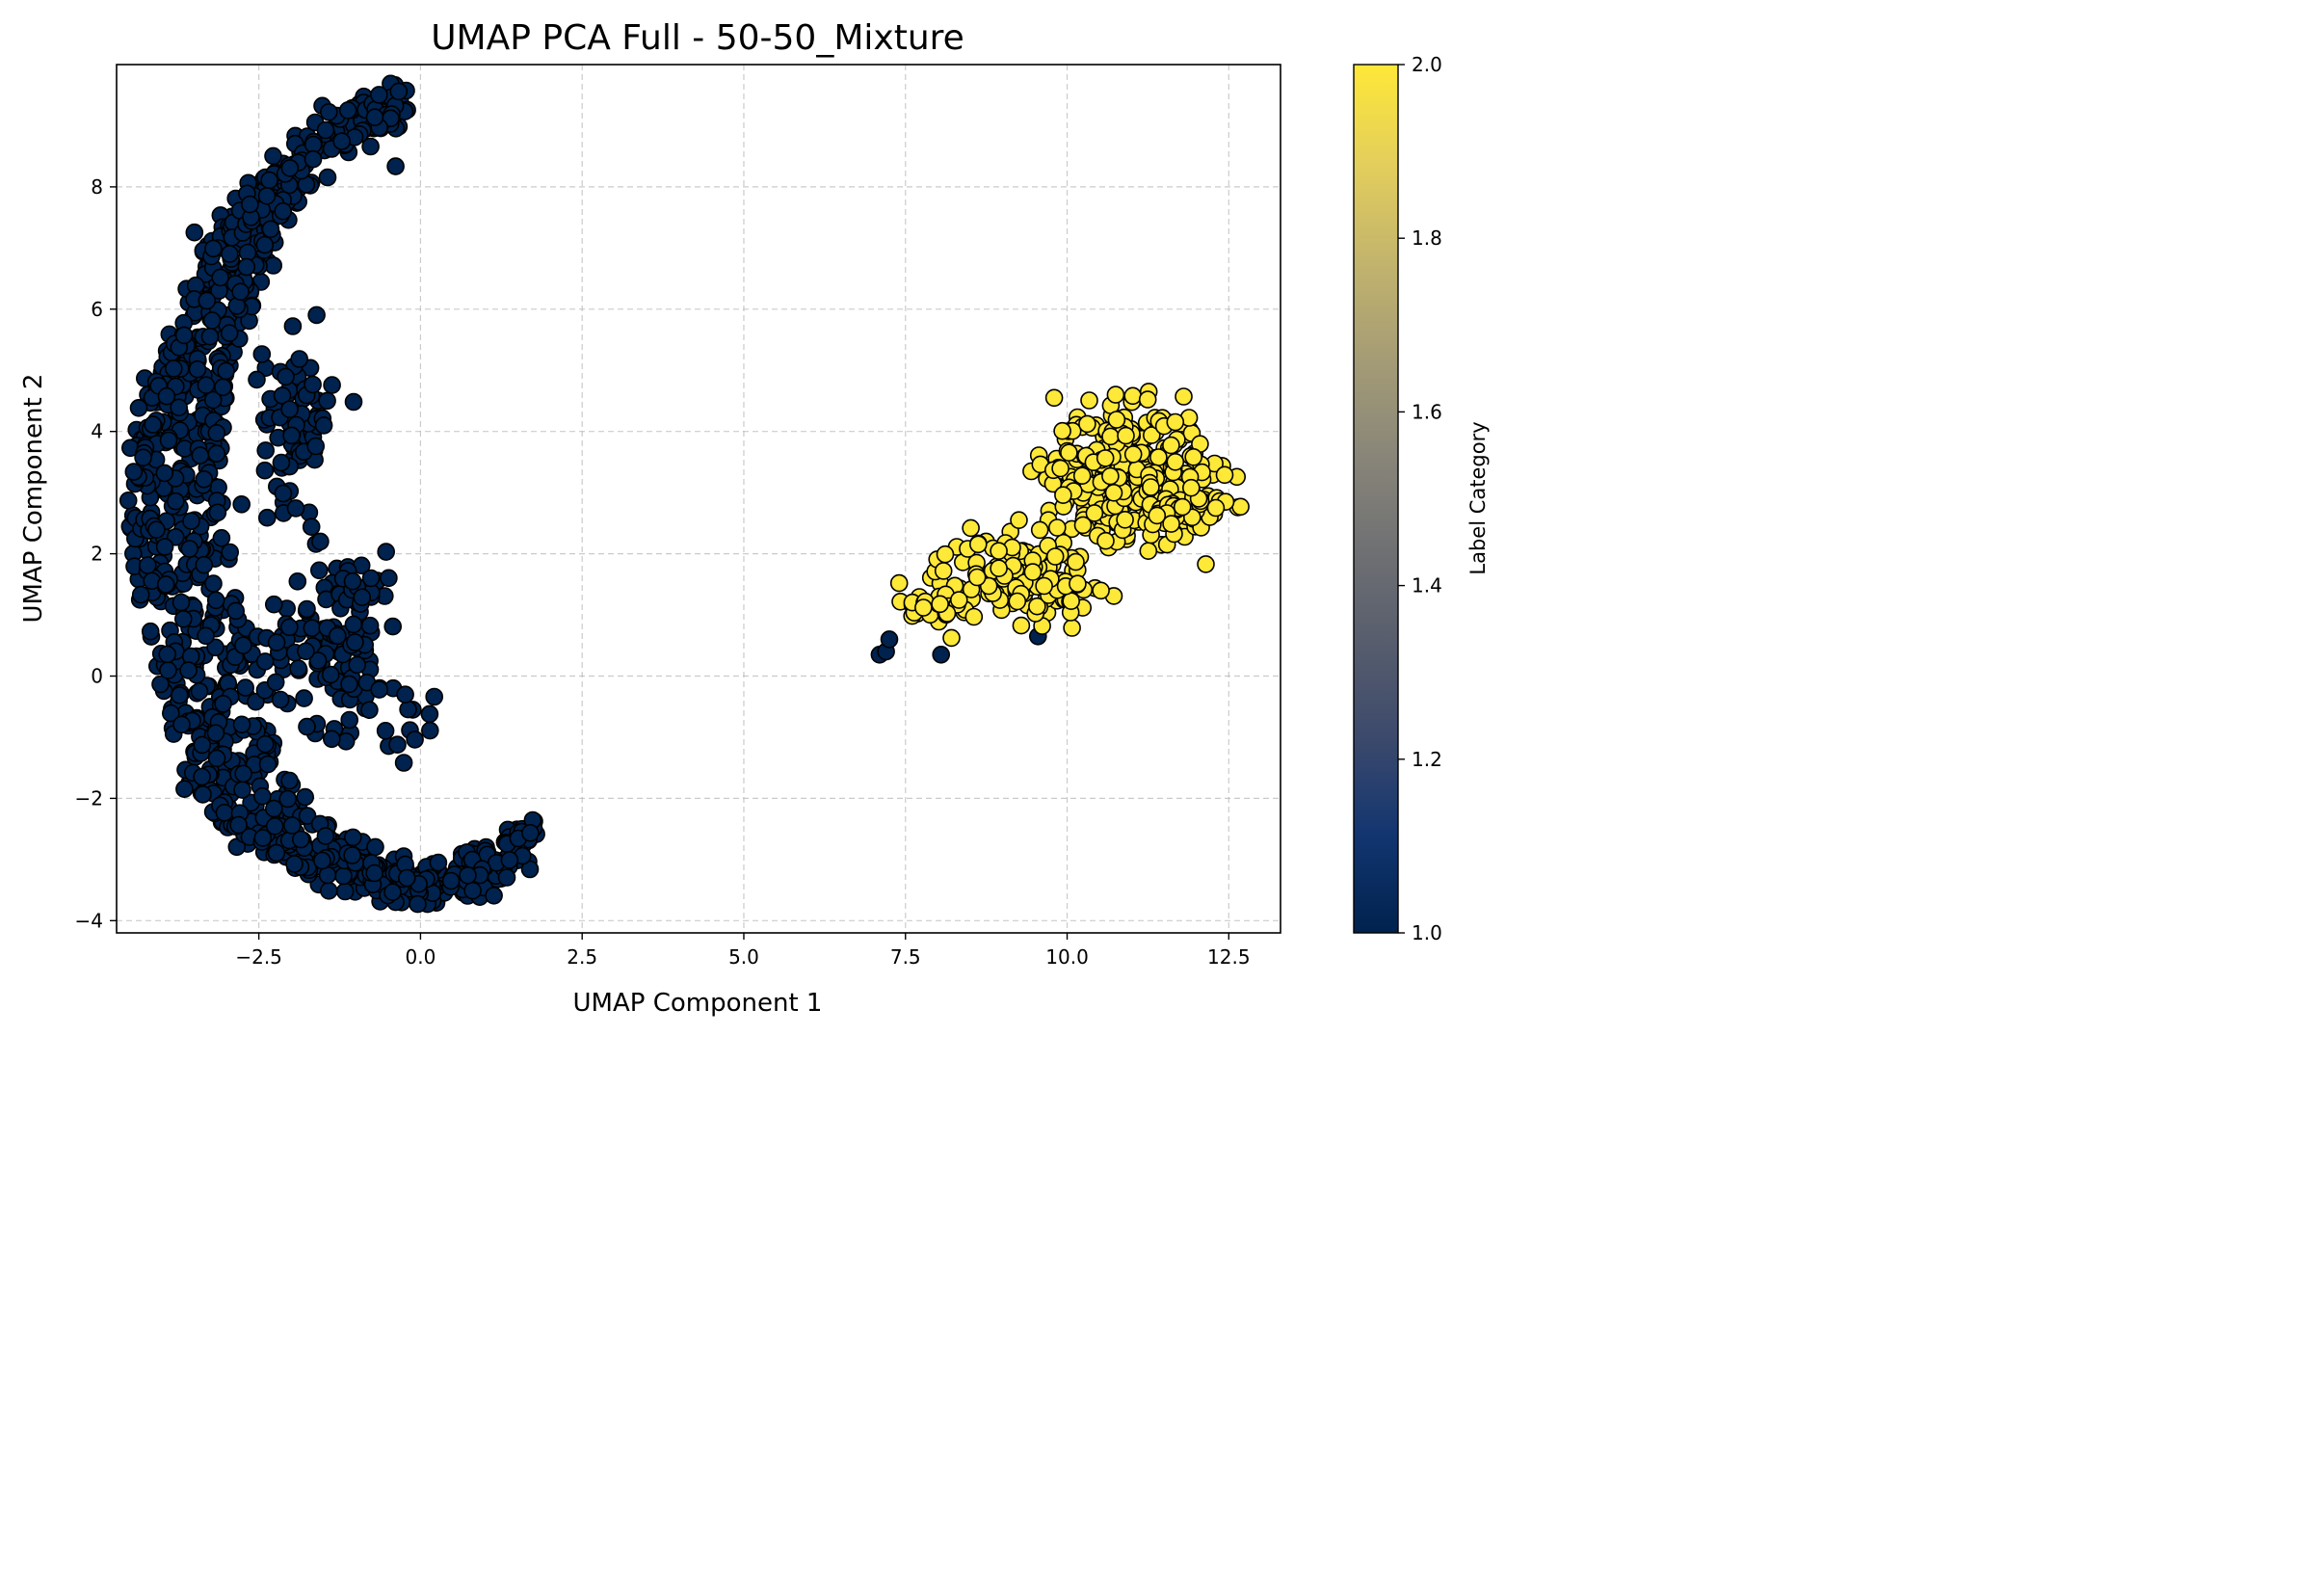  I want to click on x-axis: −2.5 0.0 2.5 5.0 7.5 10.0 12.5, so click(743, 951).